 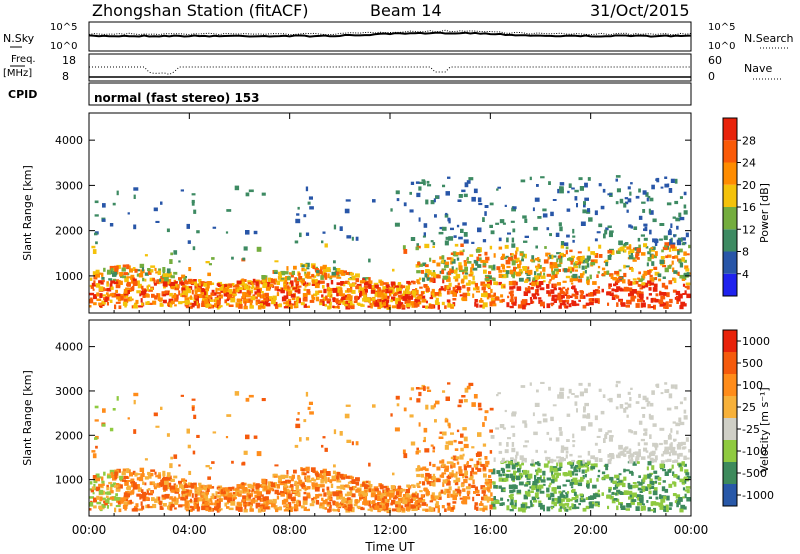 I want to click on colorbar-tick-label: 24, so click(x=749, y=163).